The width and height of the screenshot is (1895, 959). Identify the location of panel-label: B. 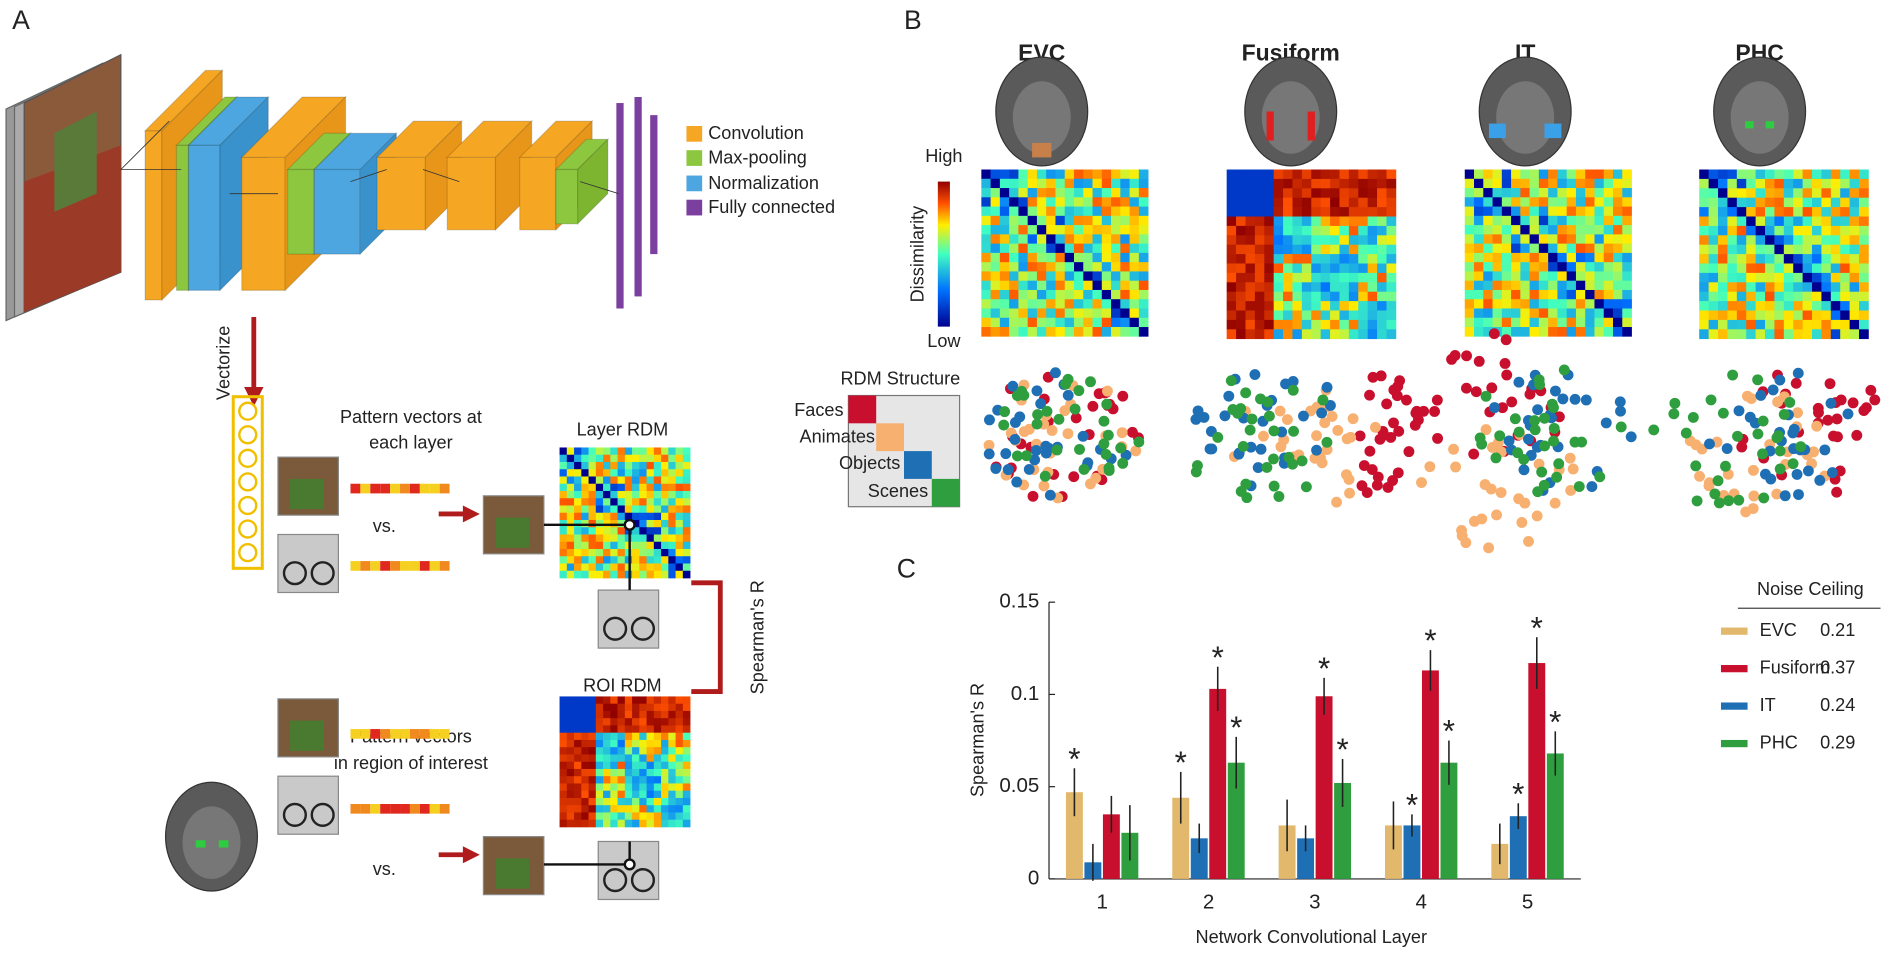
(913, 20).